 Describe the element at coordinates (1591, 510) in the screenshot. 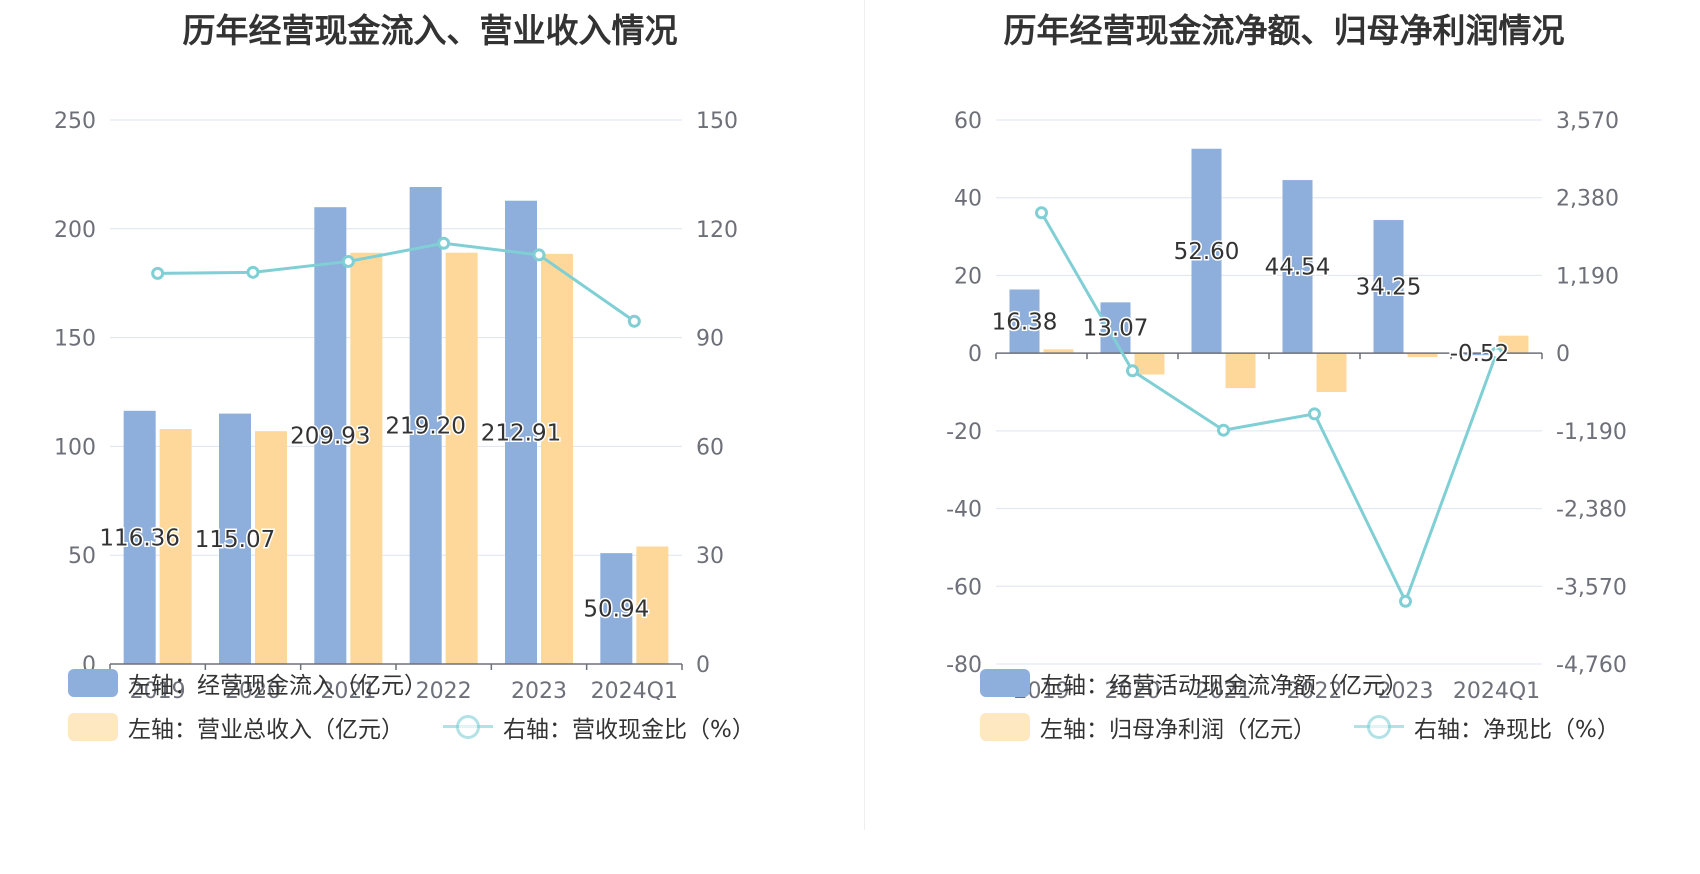

I see `y-tick-label-right: -2,380` at that location.